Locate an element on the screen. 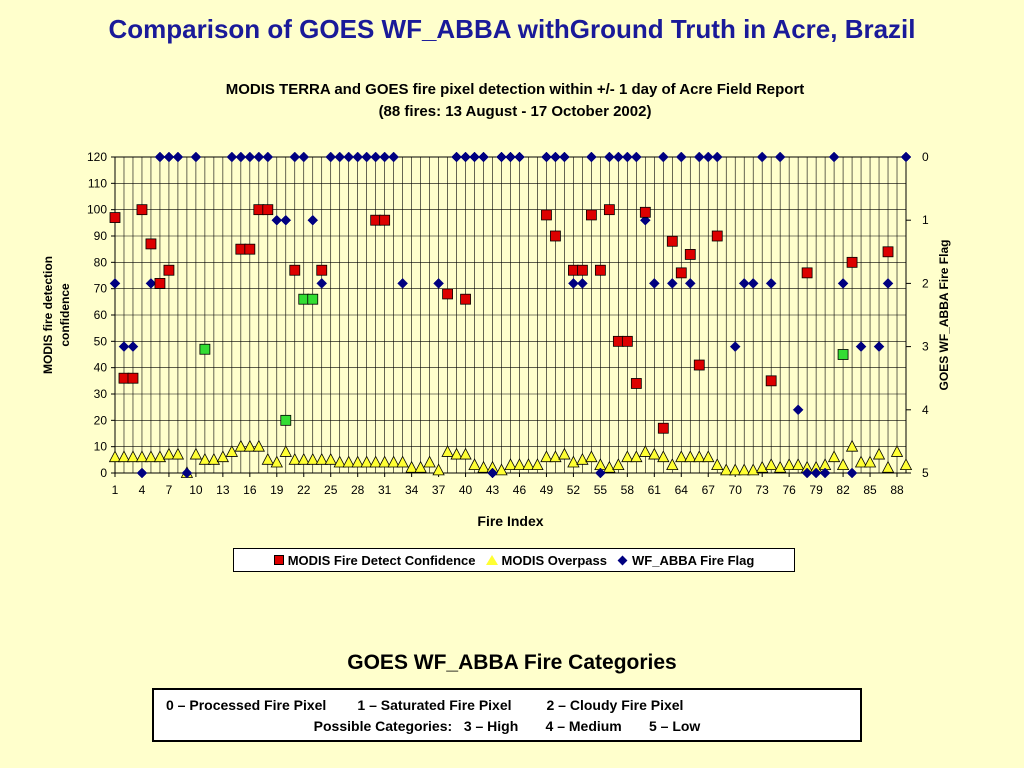 Image resolution: width=1024 pixels, height=768 pixels. x-tick-label: 31 is located at coordinates (385, 490).